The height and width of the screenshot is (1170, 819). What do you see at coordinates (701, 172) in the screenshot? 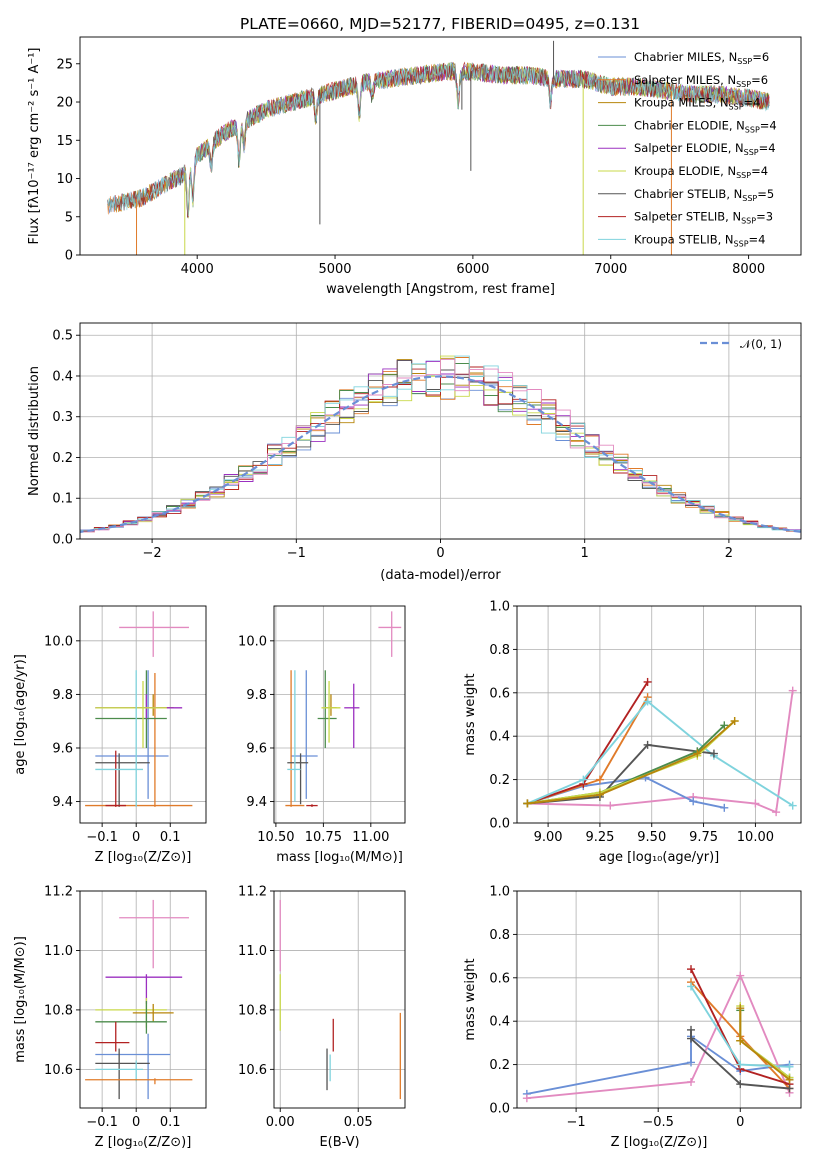
I see `legend-label: Kroupa ELODIE, NSSP=4` at bounding box center [701, 172].